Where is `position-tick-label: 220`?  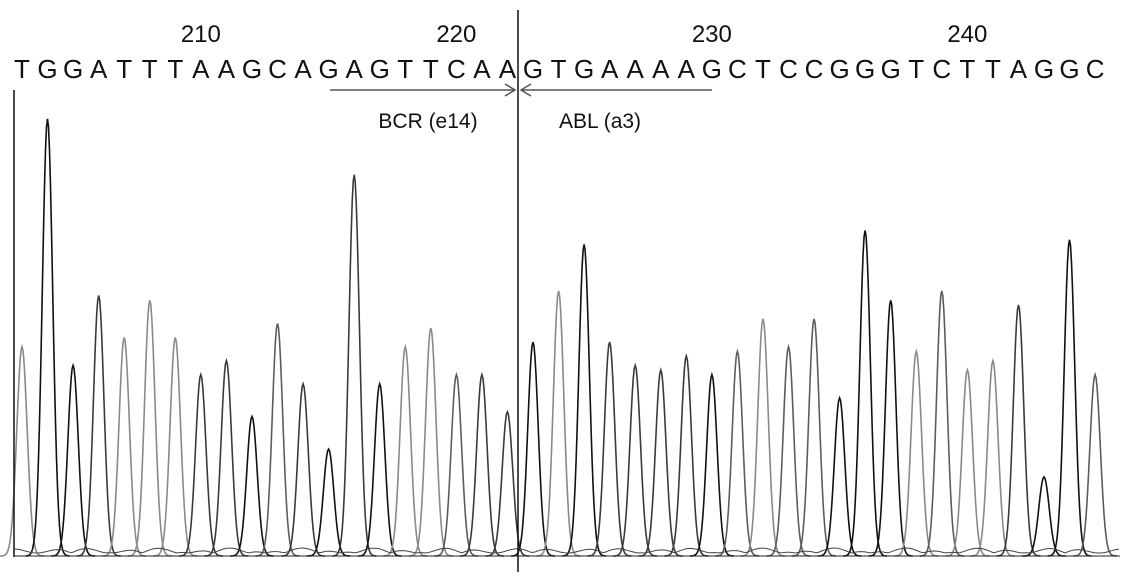
position-tick-label: 220 is located at coordinates (456, 34).